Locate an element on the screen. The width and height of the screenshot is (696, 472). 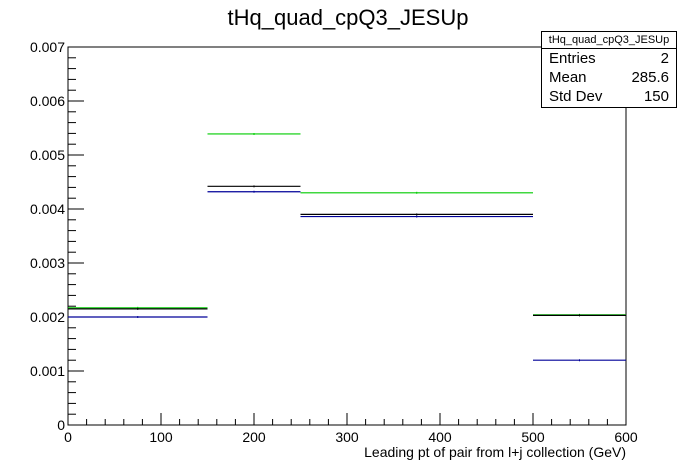
stats-title: tHq_quad_cpQ3_JESUp is located at coordinates (609, 40).